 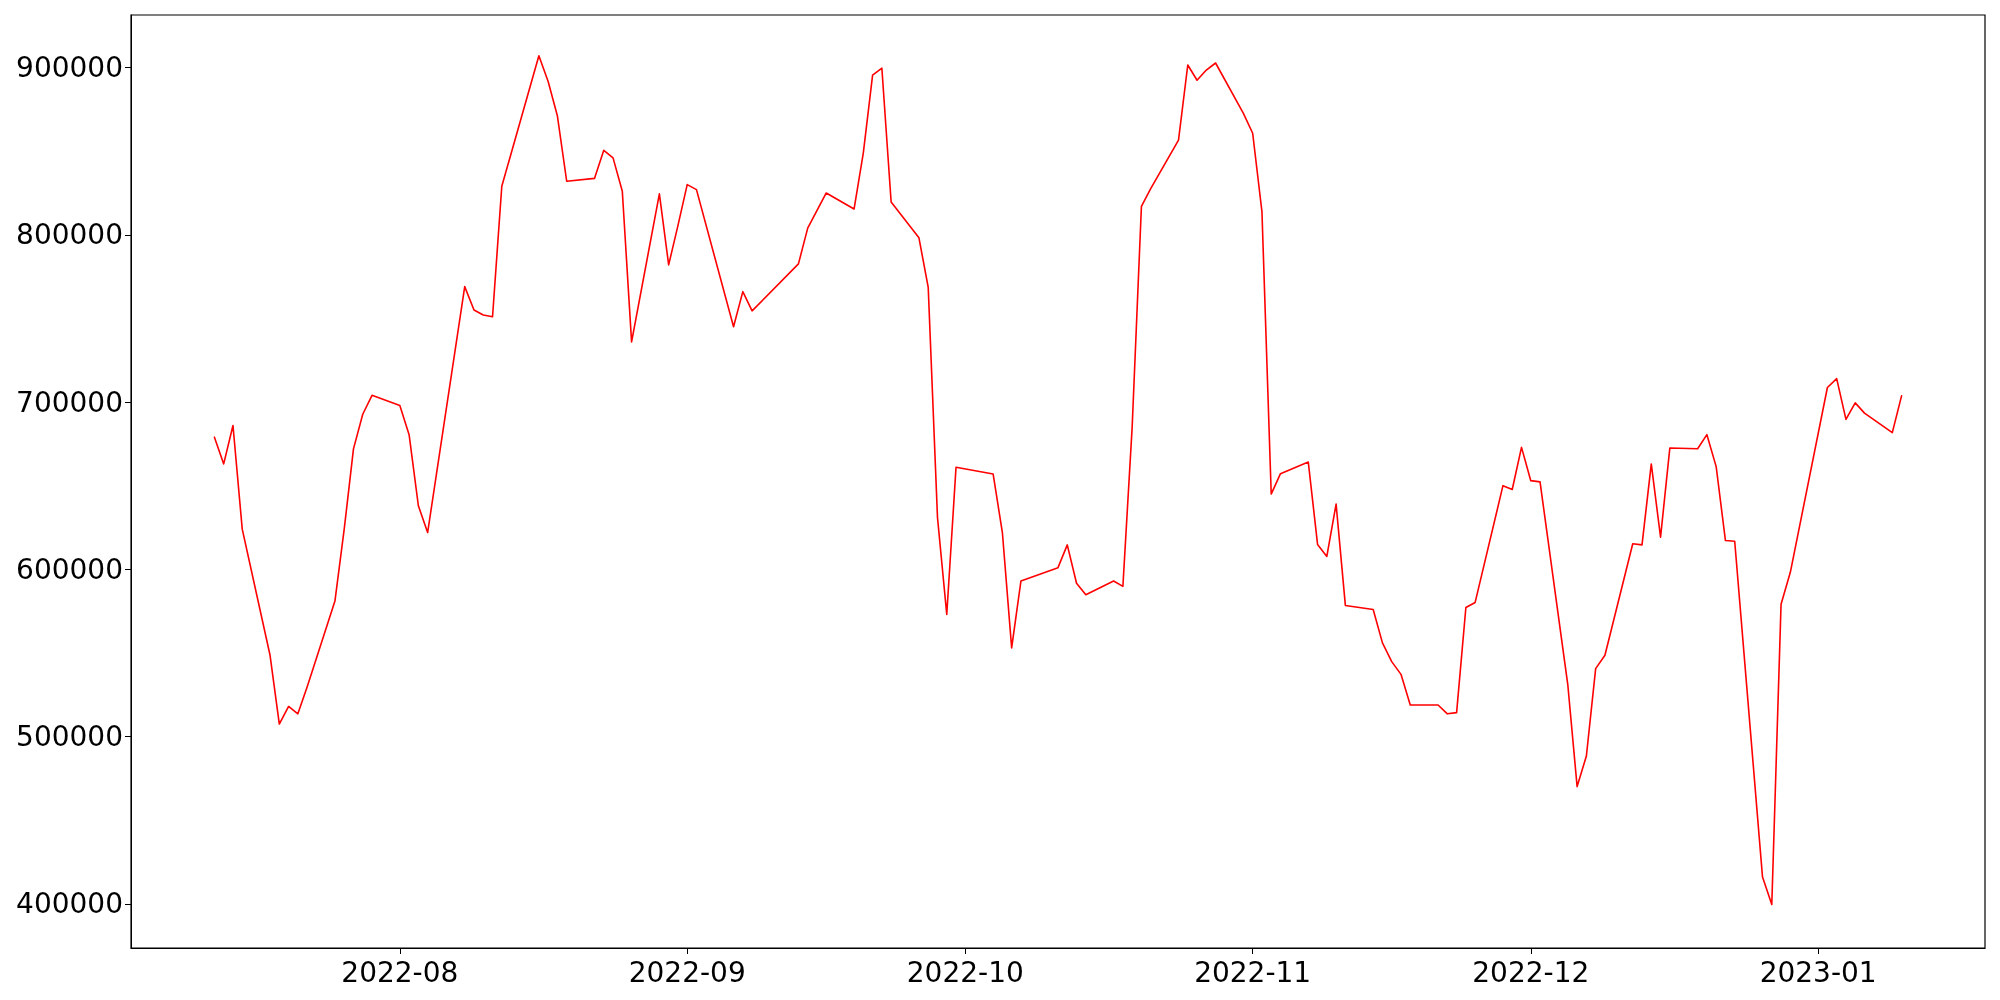 What do you see at coordinates (965, 972) in the screenshot?
I see `x-tick-label: 2022-10` at bounding box center [965, 972].